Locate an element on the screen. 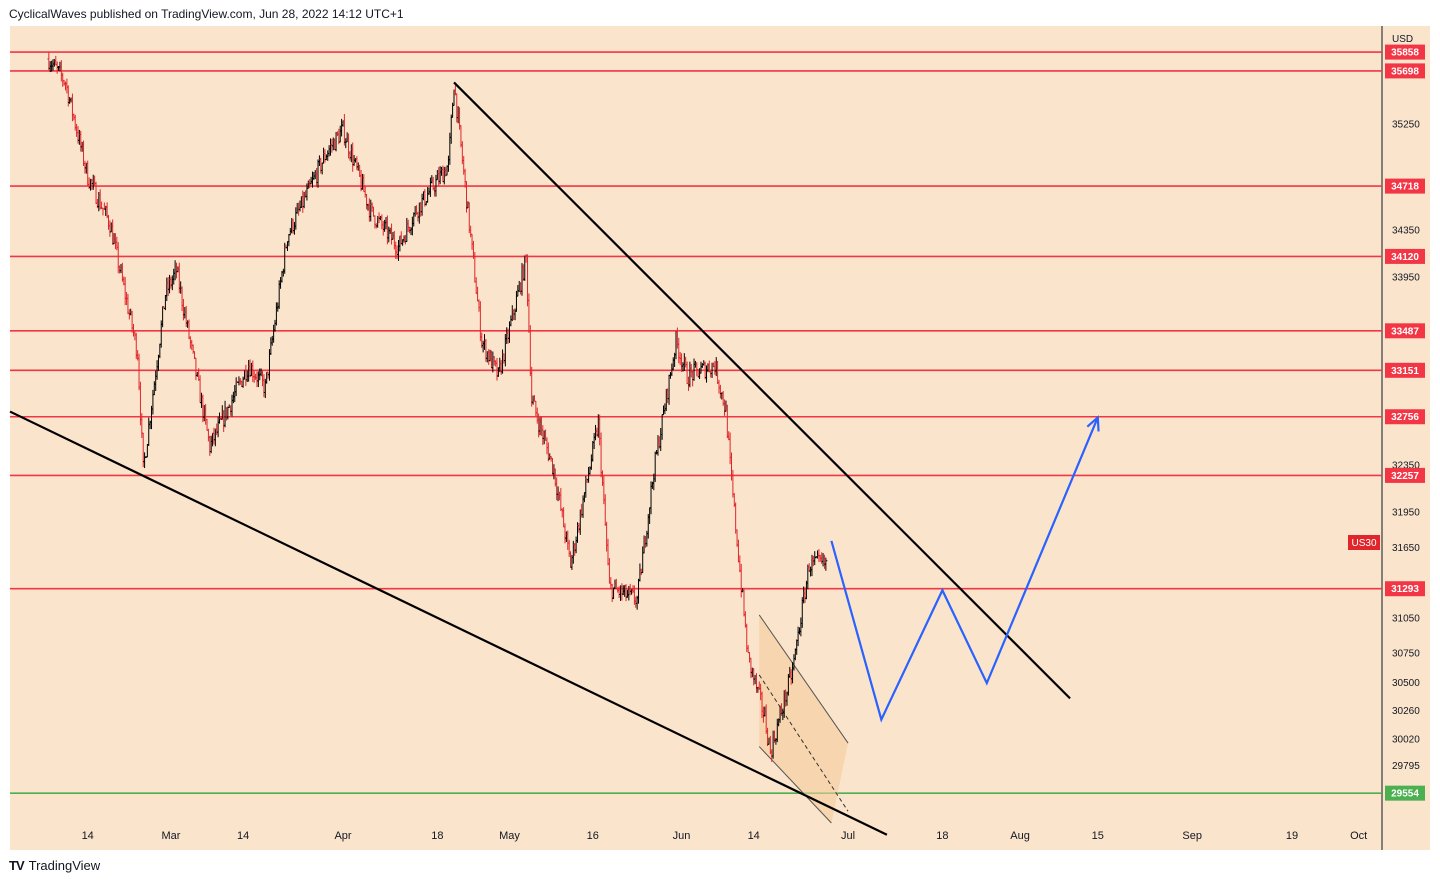 The height and width of the screenshot is (884, 1440). projection-arrowhead is located at coordinates (1093, 423).